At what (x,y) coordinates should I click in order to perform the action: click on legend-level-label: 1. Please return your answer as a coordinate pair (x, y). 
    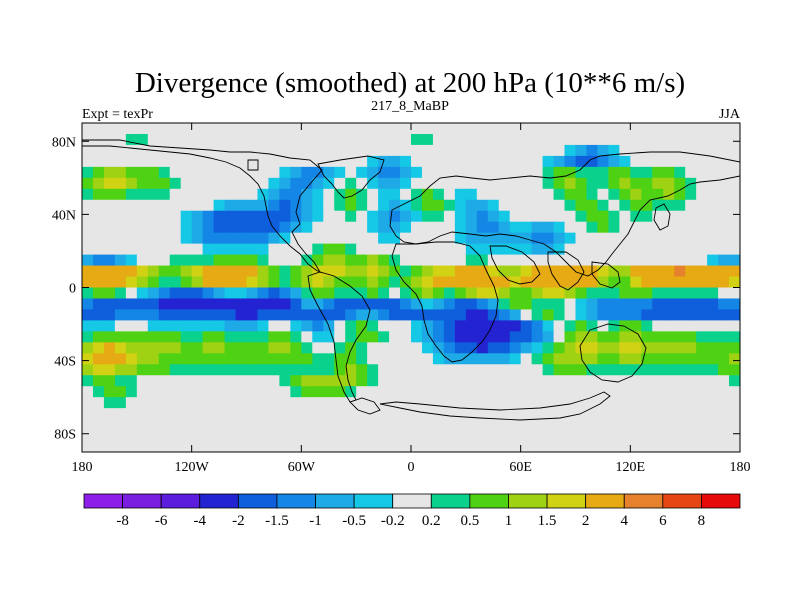
    Looking at the image, I should click on (509, 521).